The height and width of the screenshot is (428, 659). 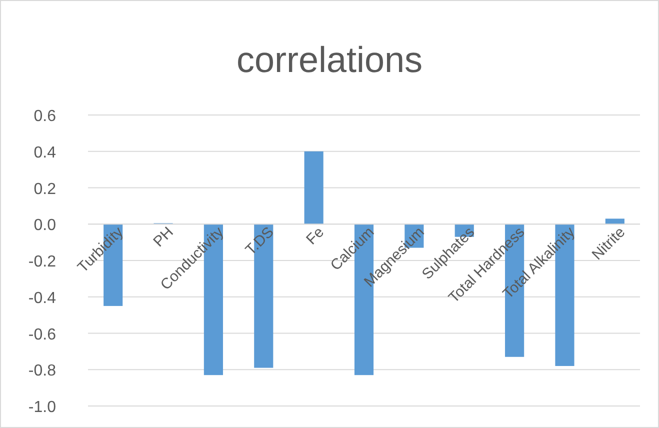 What do you see at coordinates (42, 298) in the screenshot?
I see `y-tick-label: -0.4` at bounding box center [42, 298].